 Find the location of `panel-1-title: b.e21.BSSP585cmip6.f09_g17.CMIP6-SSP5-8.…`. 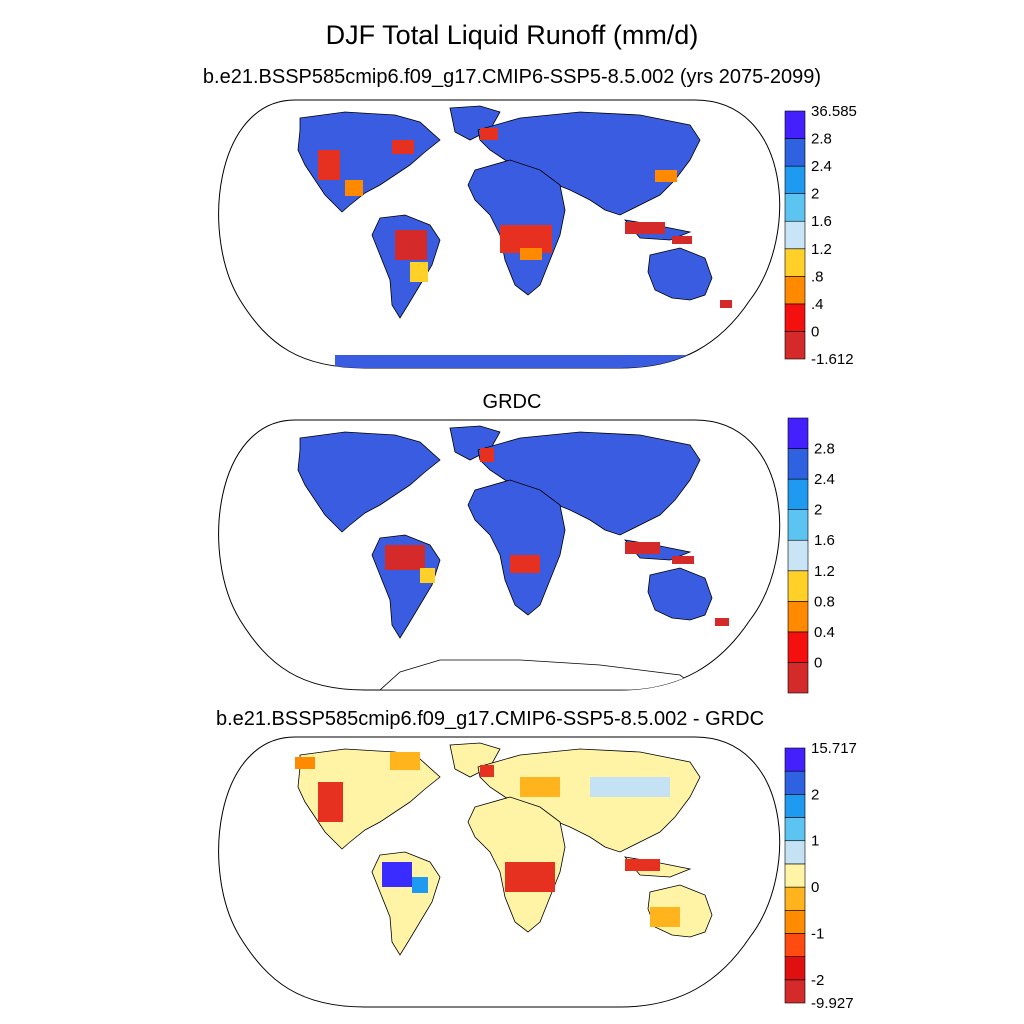

panel-1-title: b.e21.BSSP585cmip6.f09_g17.CMIP6-SSP5-8.… is located at coordinates (512, 77).